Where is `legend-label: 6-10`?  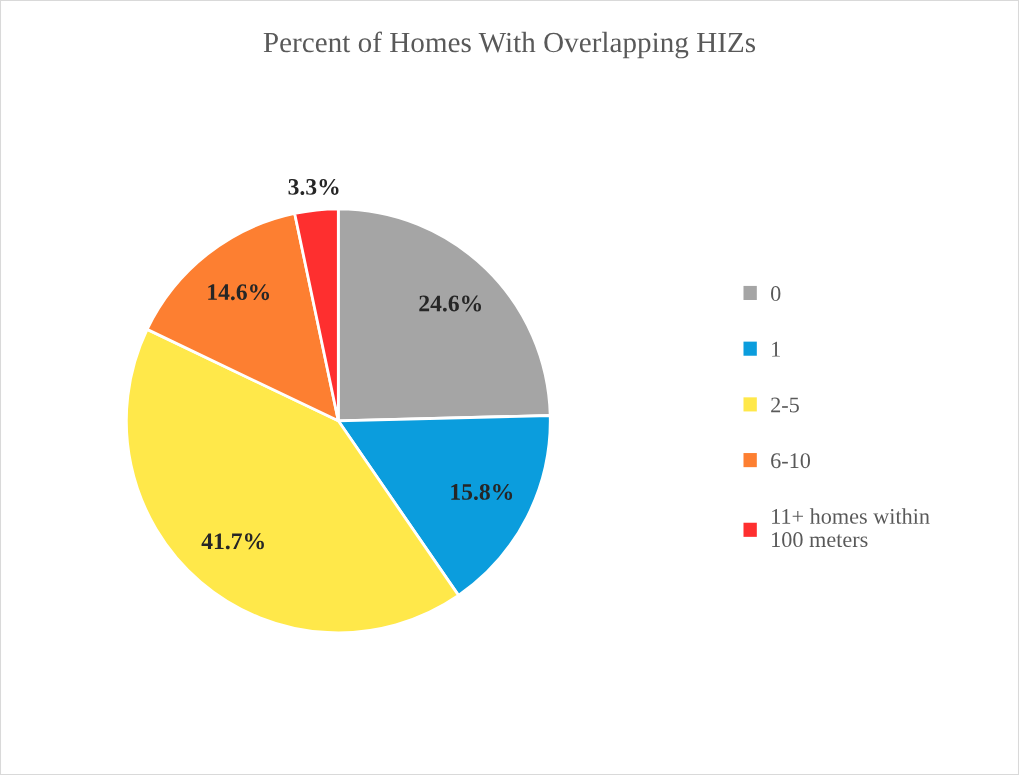
legend-label: 6-10 is located at coordinates (791, 461).